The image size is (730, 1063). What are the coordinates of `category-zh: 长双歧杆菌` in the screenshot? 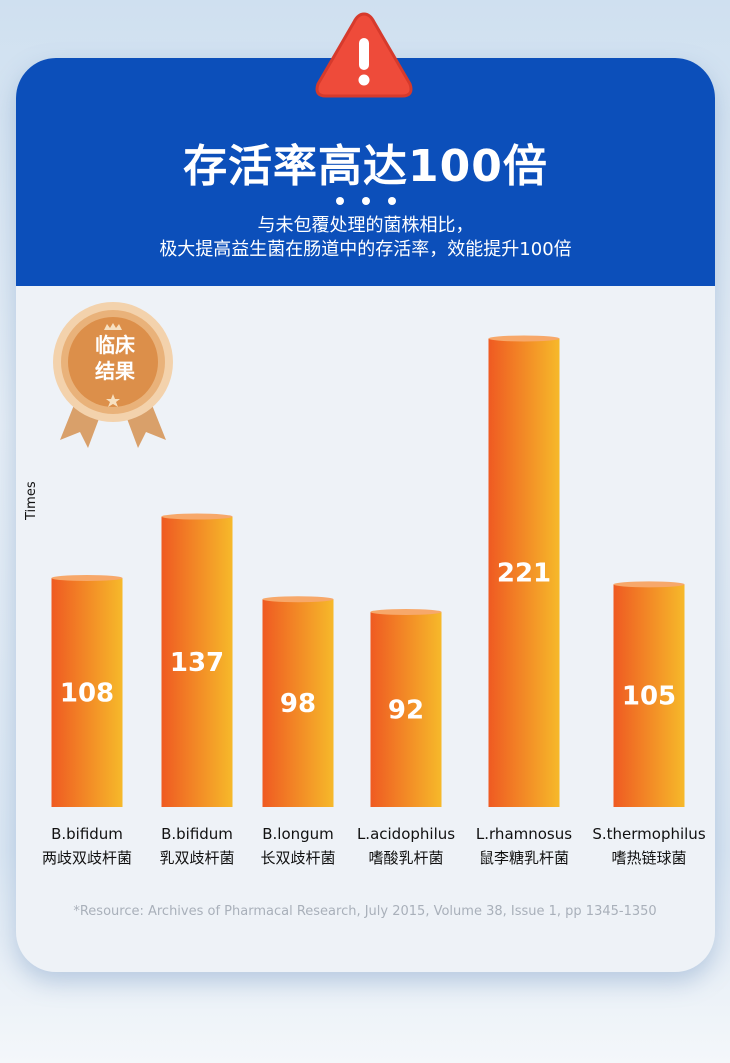 It's located at (298, 858).